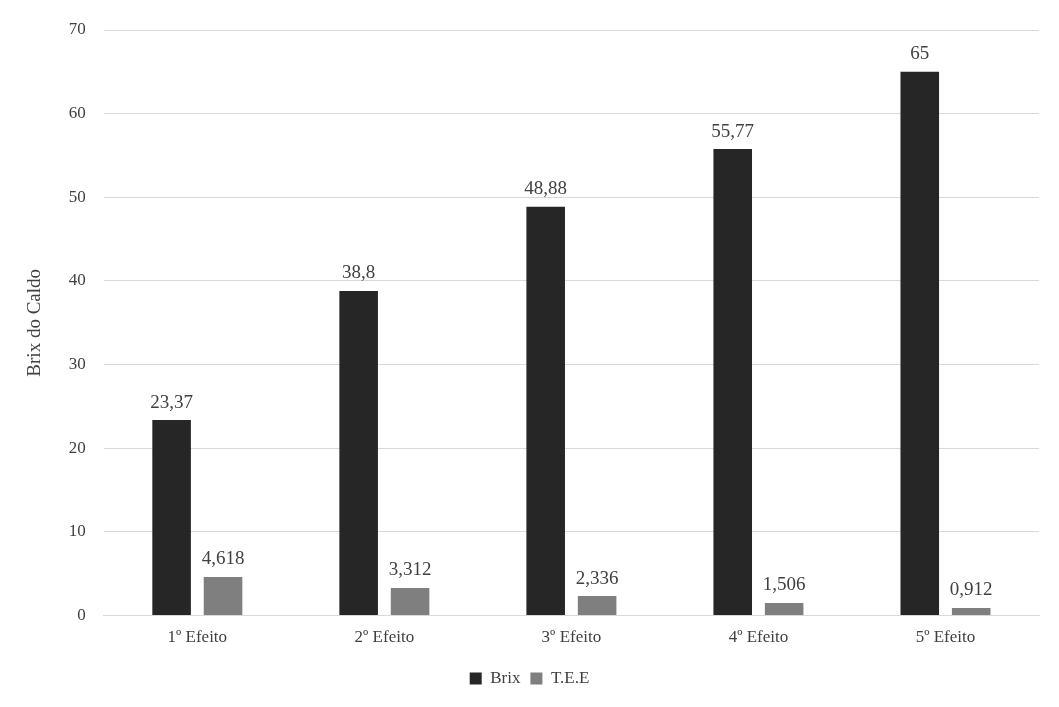 Image resolution: width=1059 pixels, height=707 pixels. Describe the element at coordinates (77, 531) in the screenshot. I see `y-tick-label: 10` at that location.